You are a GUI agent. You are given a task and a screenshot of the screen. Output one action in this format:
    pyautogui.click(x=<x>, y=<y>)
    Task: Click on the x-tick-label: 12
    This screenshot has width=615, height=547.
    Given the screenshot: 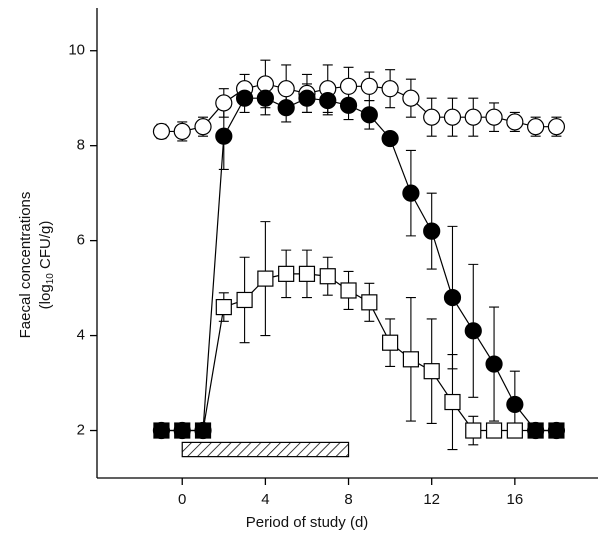 What is the action you would take?
    pyautogui.click(x=431, y=499)
    